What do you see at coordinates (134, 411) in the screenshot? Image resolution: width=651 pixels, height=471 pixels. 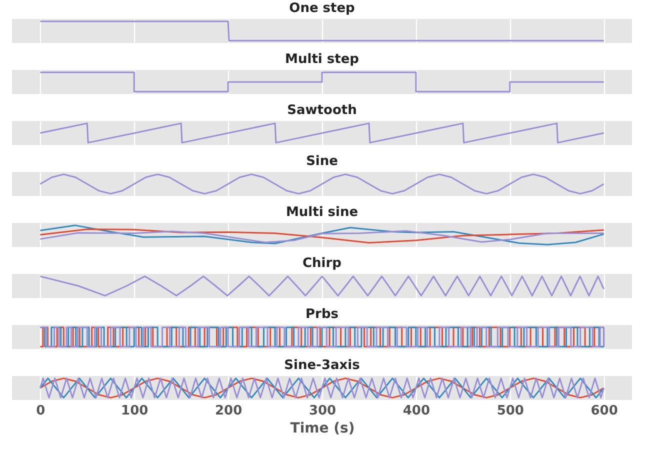 I see `x-tick-label: 100` at bounding box center [134, 411].